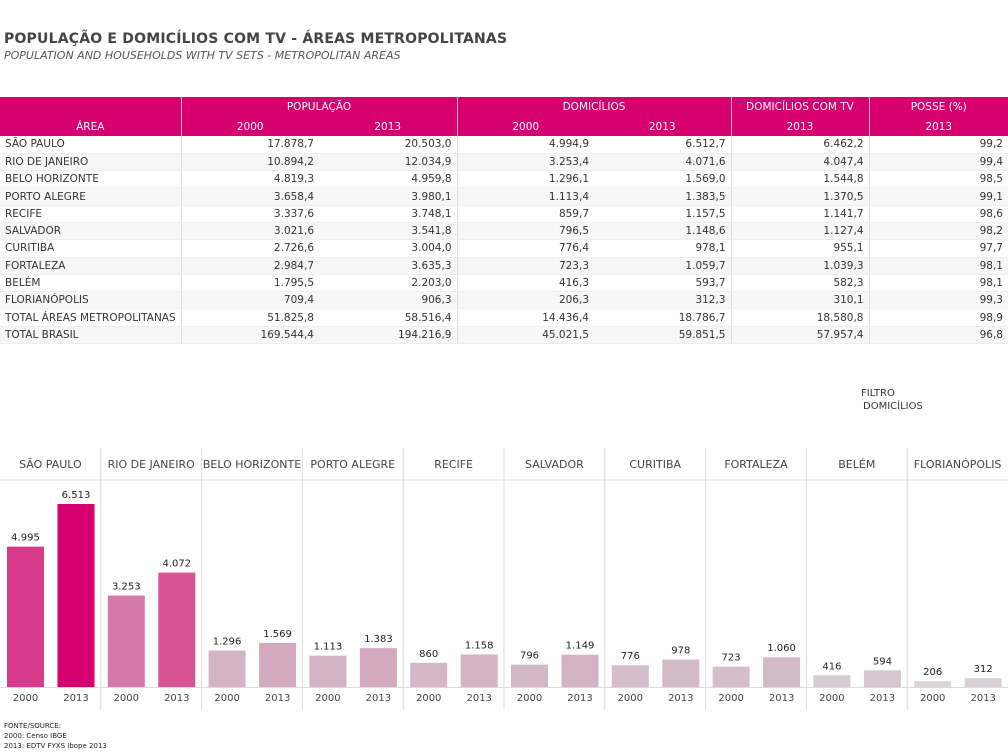  Describe the element at coordinates (799, 162) in the screenshot. I see `table-cell: 4.047,4` at that location.